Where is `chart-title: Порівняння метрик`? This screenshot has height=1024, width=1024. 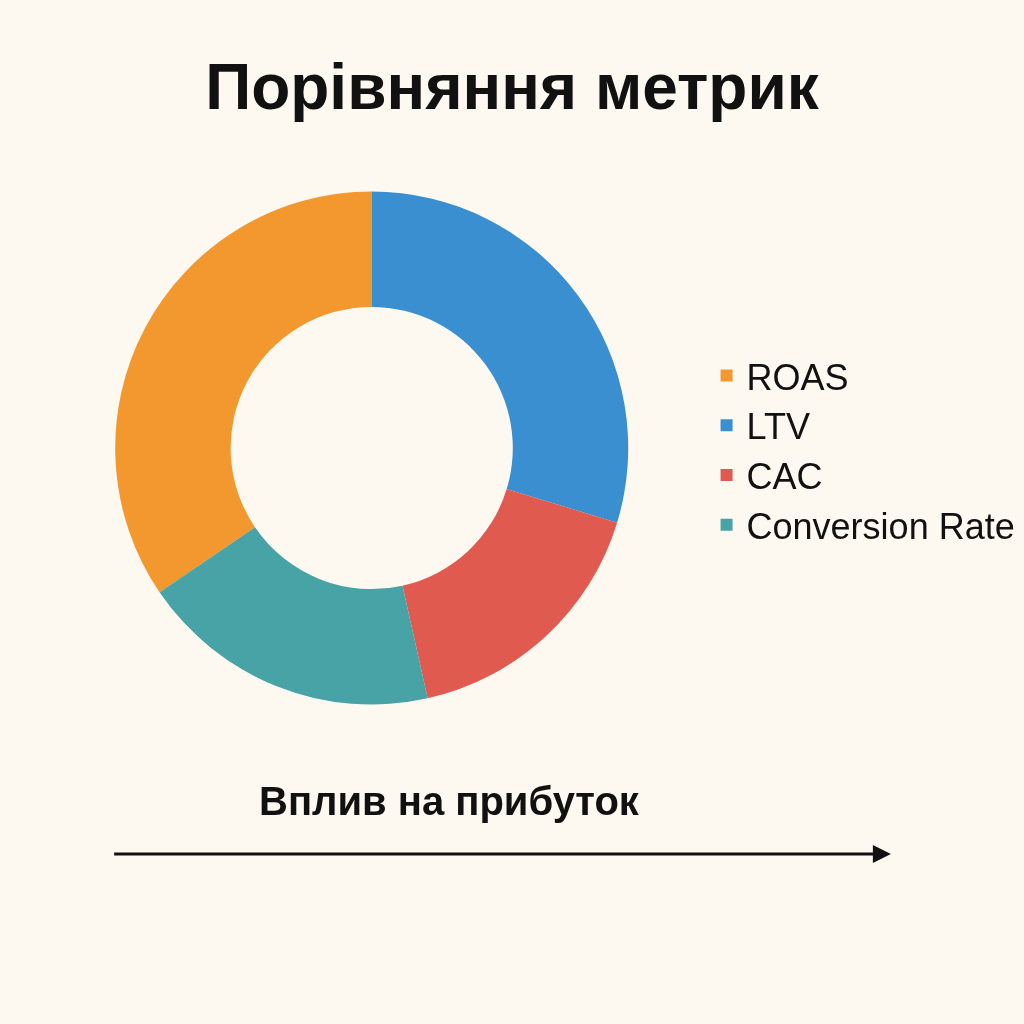
chart-title: Порівняння метрик is located at coordinates (512, 87).